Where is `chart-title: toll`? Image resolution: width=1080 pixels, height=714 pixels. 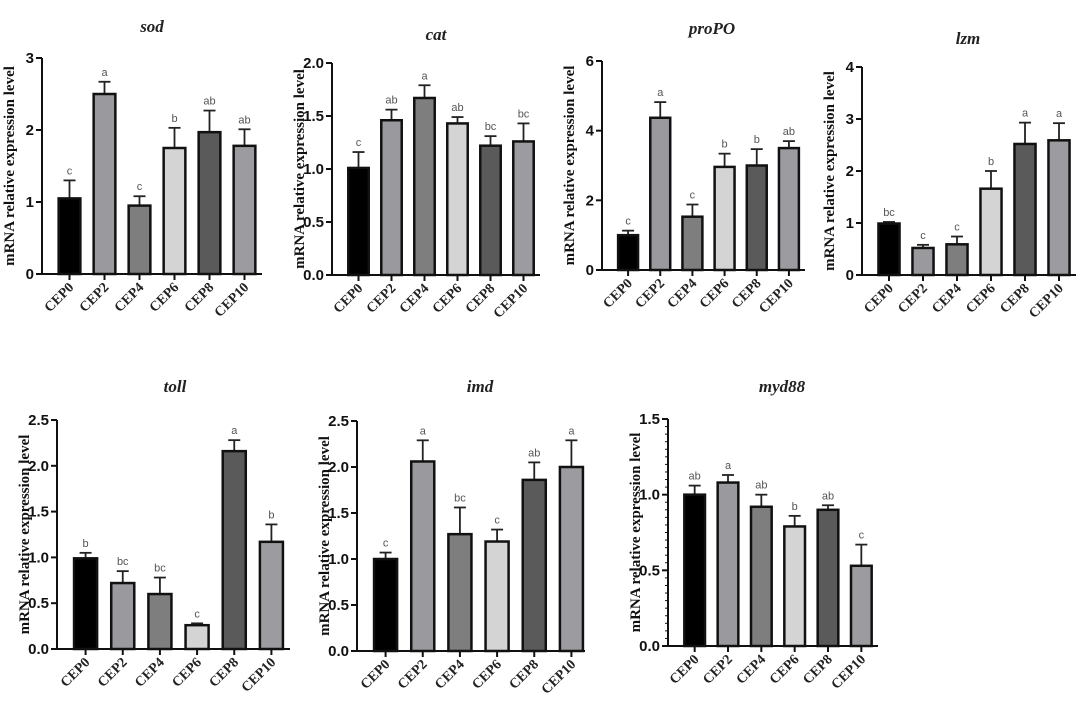 chart-title: toll is located at coordinates (175, 386).